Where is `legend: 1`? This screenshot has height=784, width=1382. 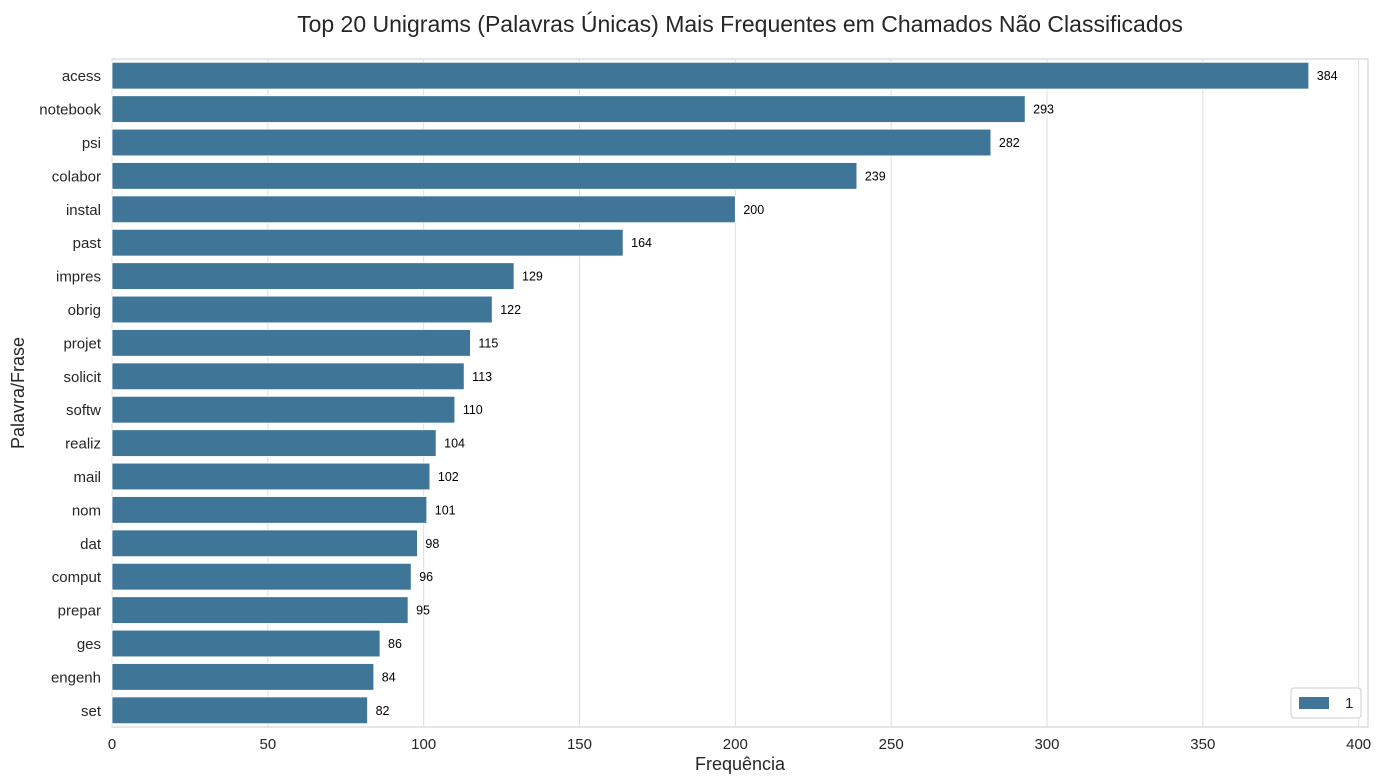 legend: 1 is located at coordinates (1326, 703).